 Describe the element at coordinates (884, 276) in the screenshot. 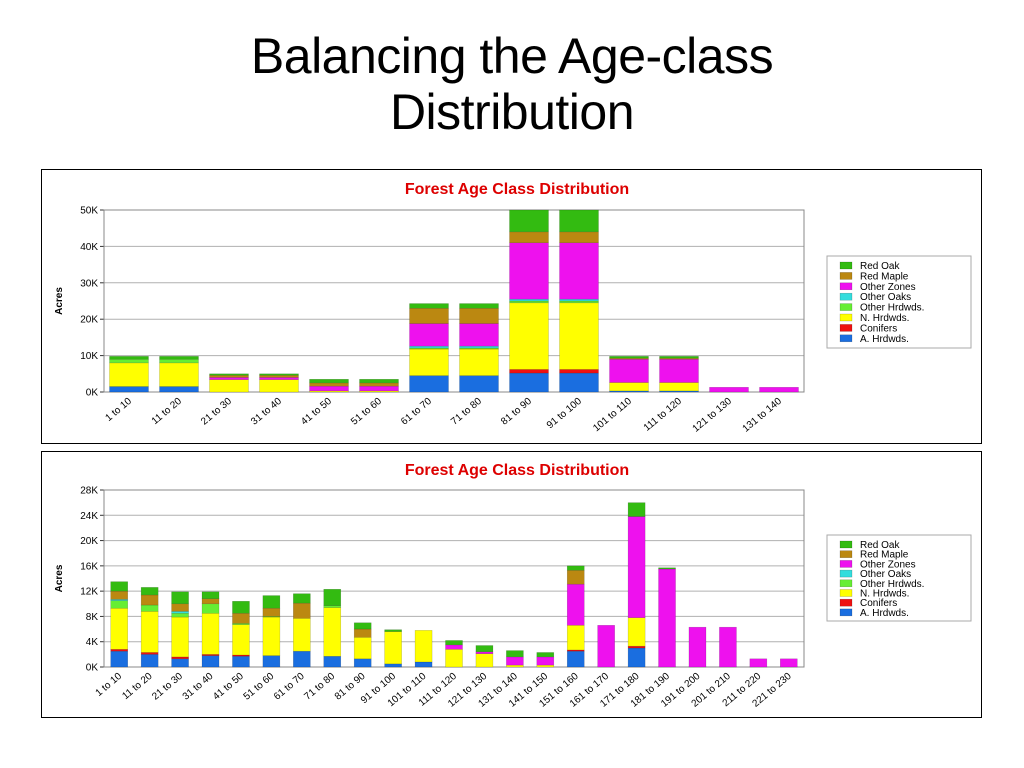

I see `legend-label-red-maple: Red Maple` at that location.